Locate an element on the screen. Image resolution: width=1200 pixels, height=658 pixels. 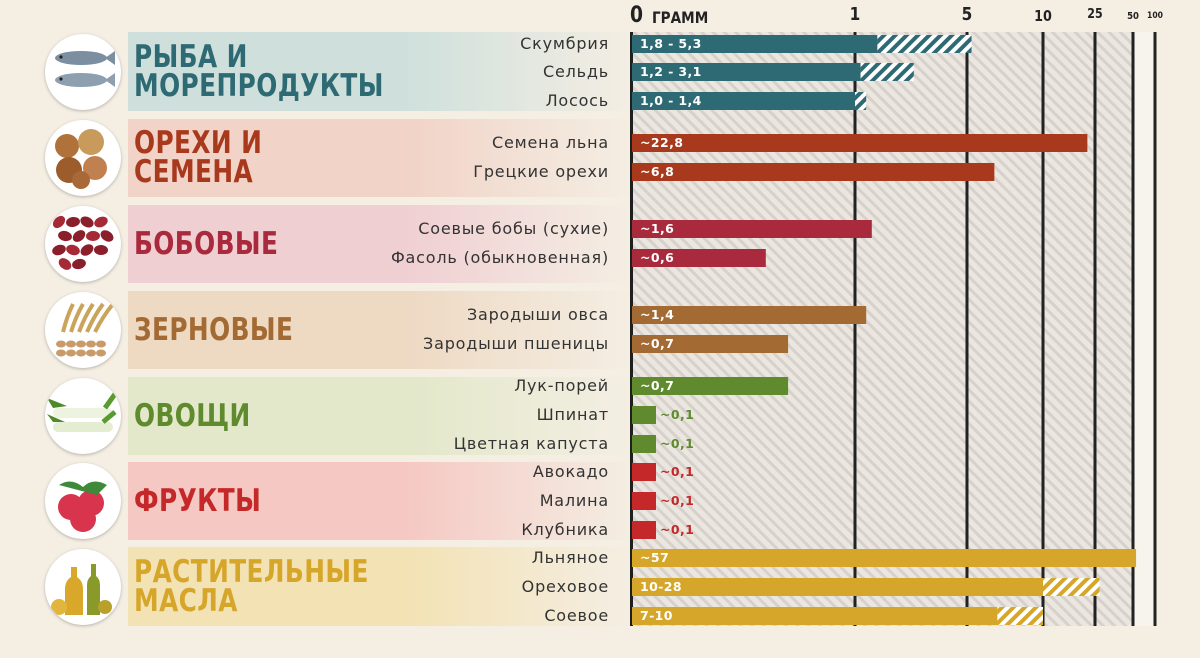
category-title: ФРУКТЫ is located at coordinates (198, 500).